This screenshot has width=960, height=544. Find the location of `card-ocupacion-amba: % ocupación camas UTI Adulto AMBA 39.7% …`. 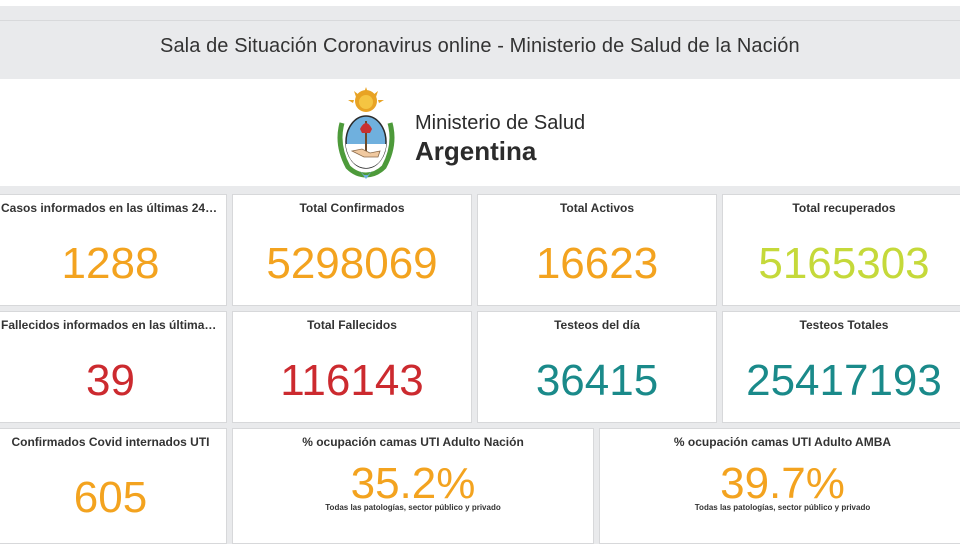

card-ocupacion-amba: % ocupación camas UTI Adulto AMBA 39.7% … is located at coordinates (779, 486).